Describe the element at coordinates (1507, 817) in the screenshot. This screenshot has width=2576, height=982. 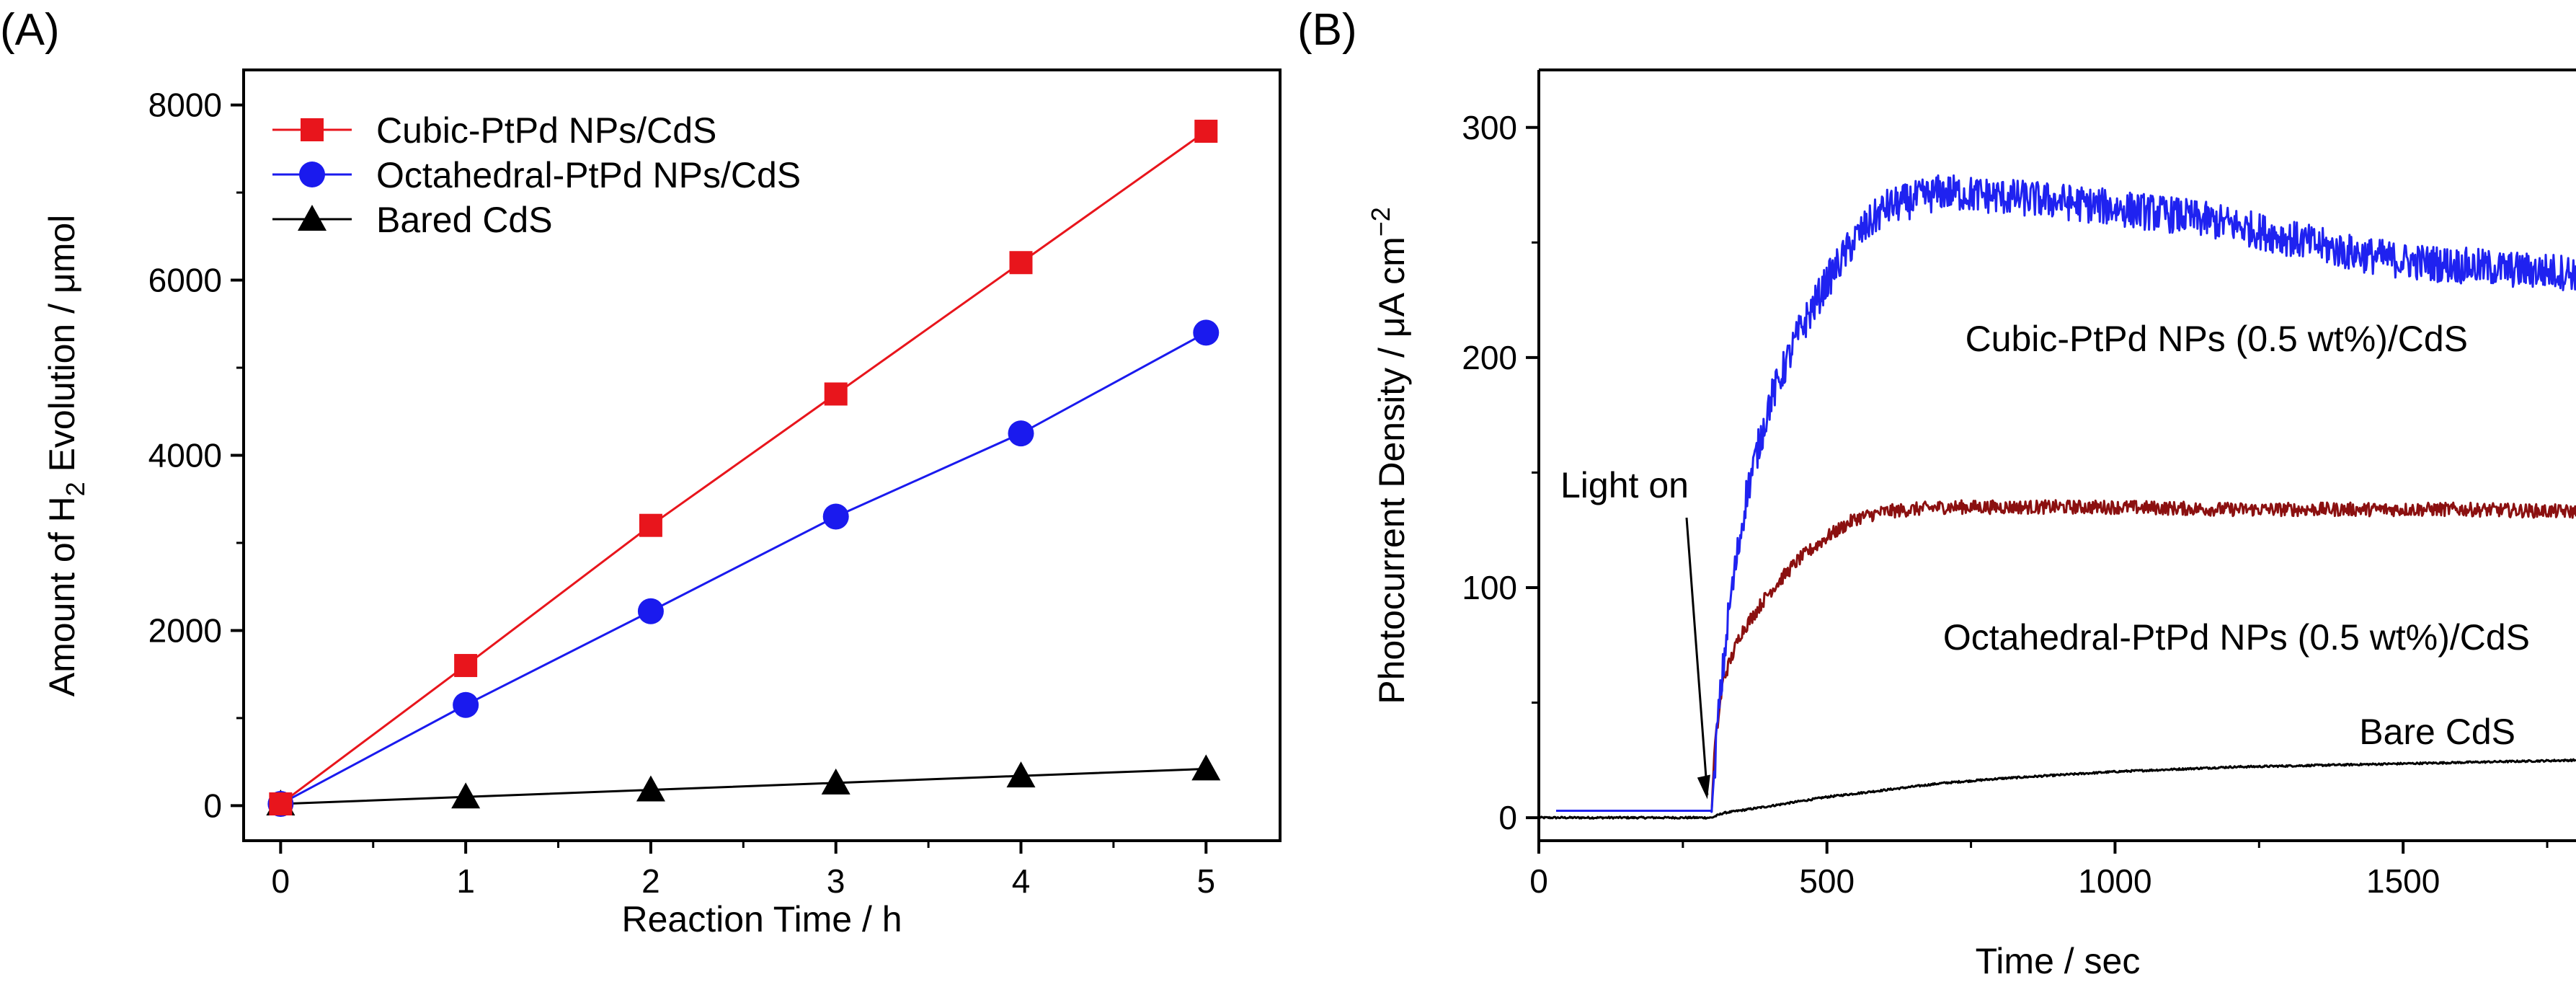
I see `panel-b-y-tick-label: 0` at that location.